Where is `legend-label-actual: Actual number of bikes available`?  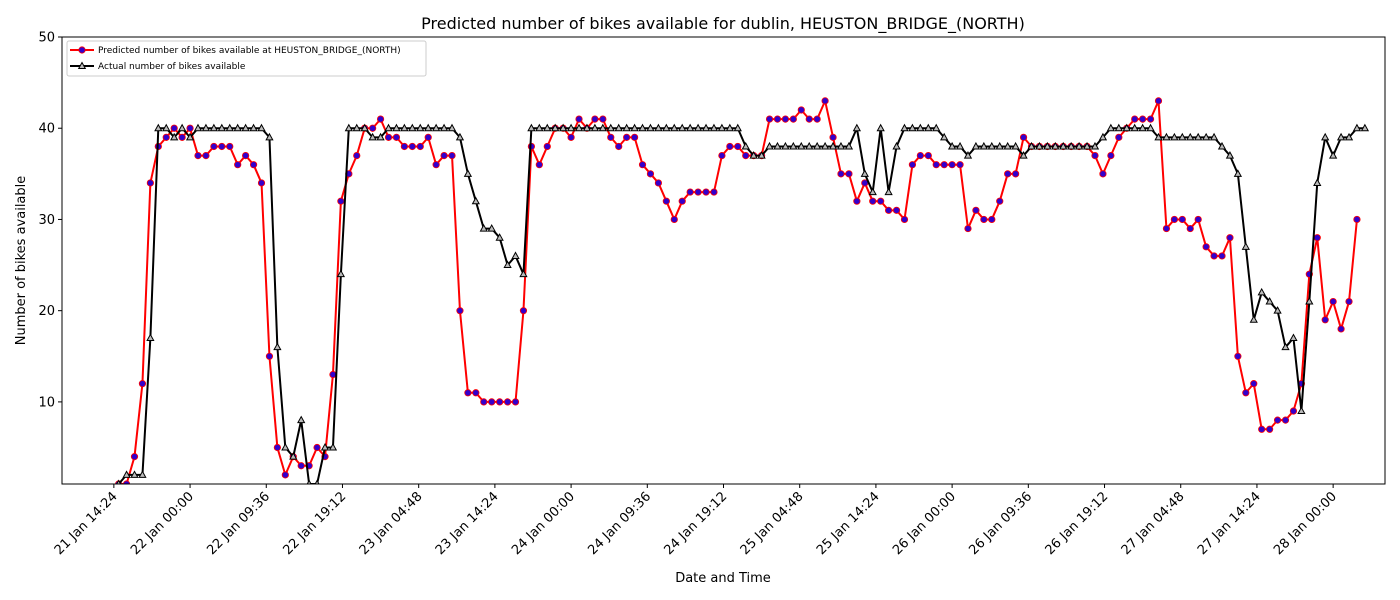 legend-label-actual: Actual number of bikes available is located at coordinates (172, 67).